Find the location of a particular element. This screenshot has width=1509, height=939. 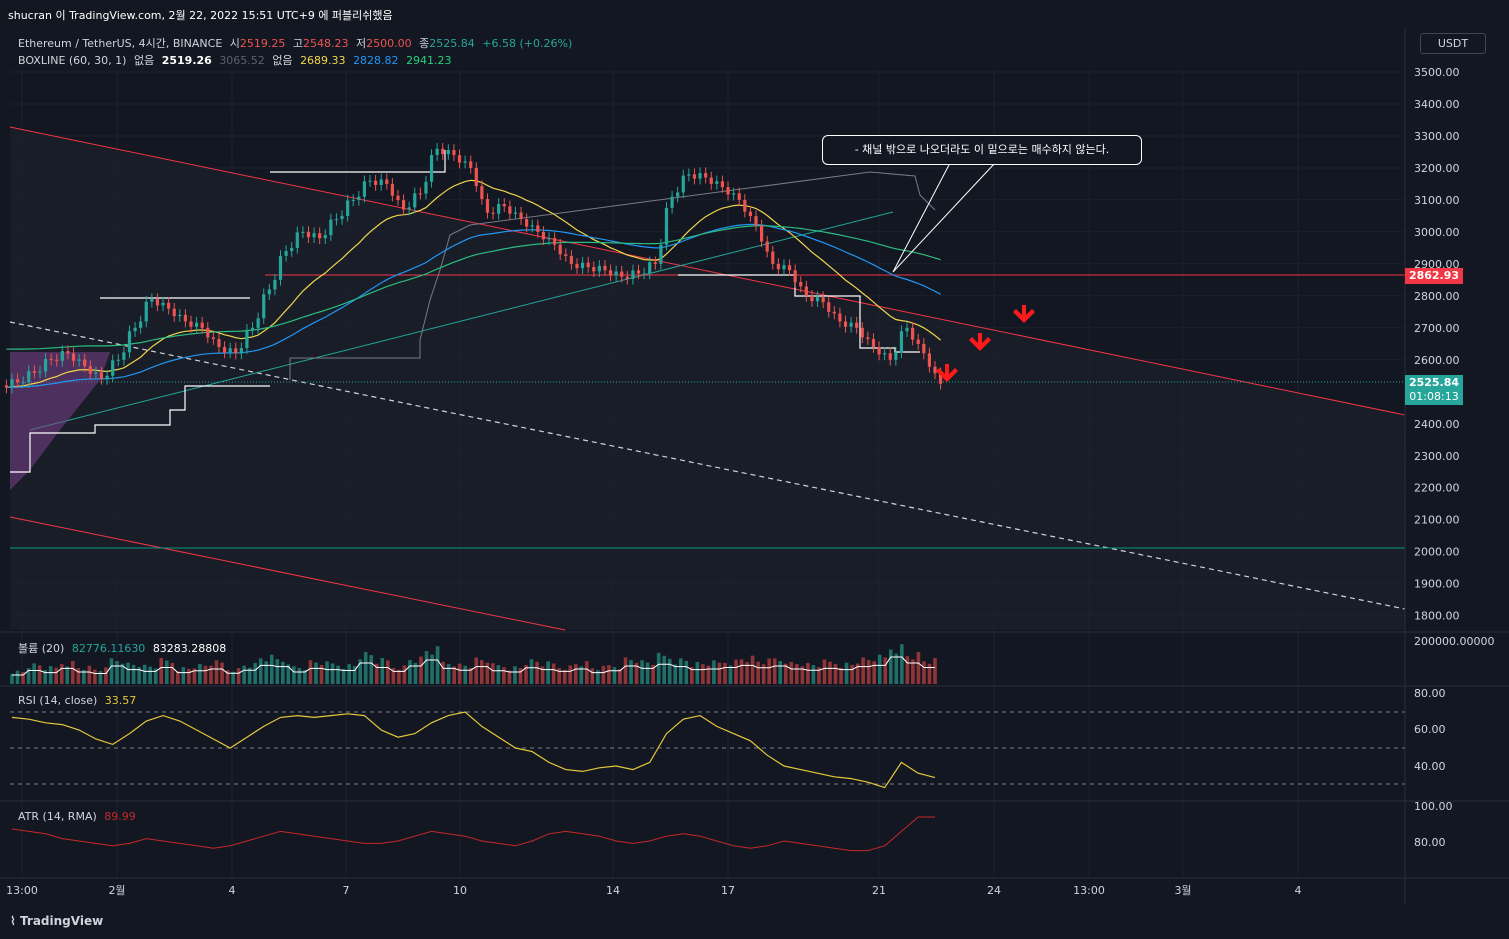

price-tick-label: 3300.00 is located at coordinates (1437, 136).